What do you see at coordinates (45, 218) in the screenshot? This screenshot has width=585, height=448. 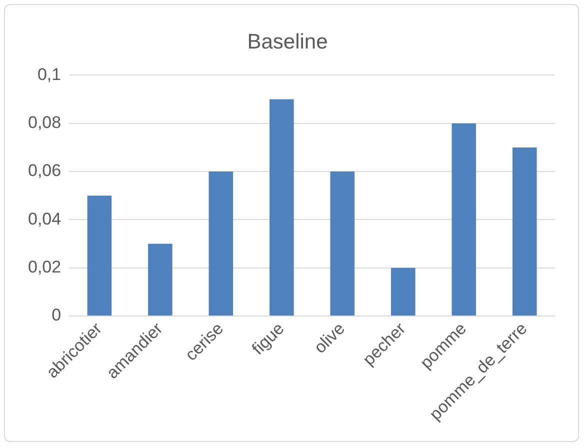 I see `y-tick-label: 0,04` at bounding box center [45, 218].